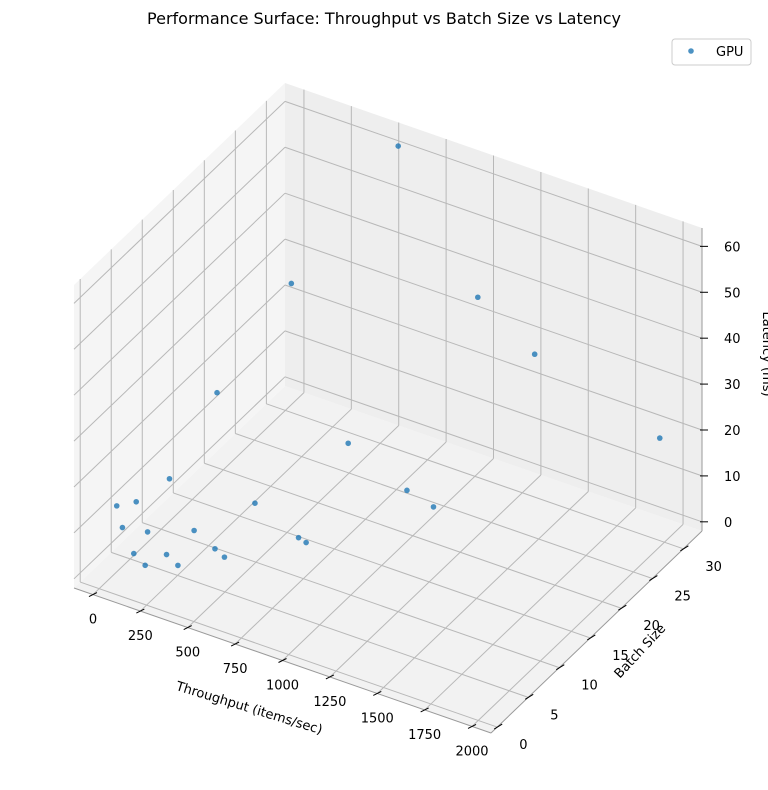 This screenshot has height=790, width=768. What do you see at coordinates (763, 353) in the screenshot?
I see `z-axis-label: Latency (ms)` at bounding box center [763, 353].